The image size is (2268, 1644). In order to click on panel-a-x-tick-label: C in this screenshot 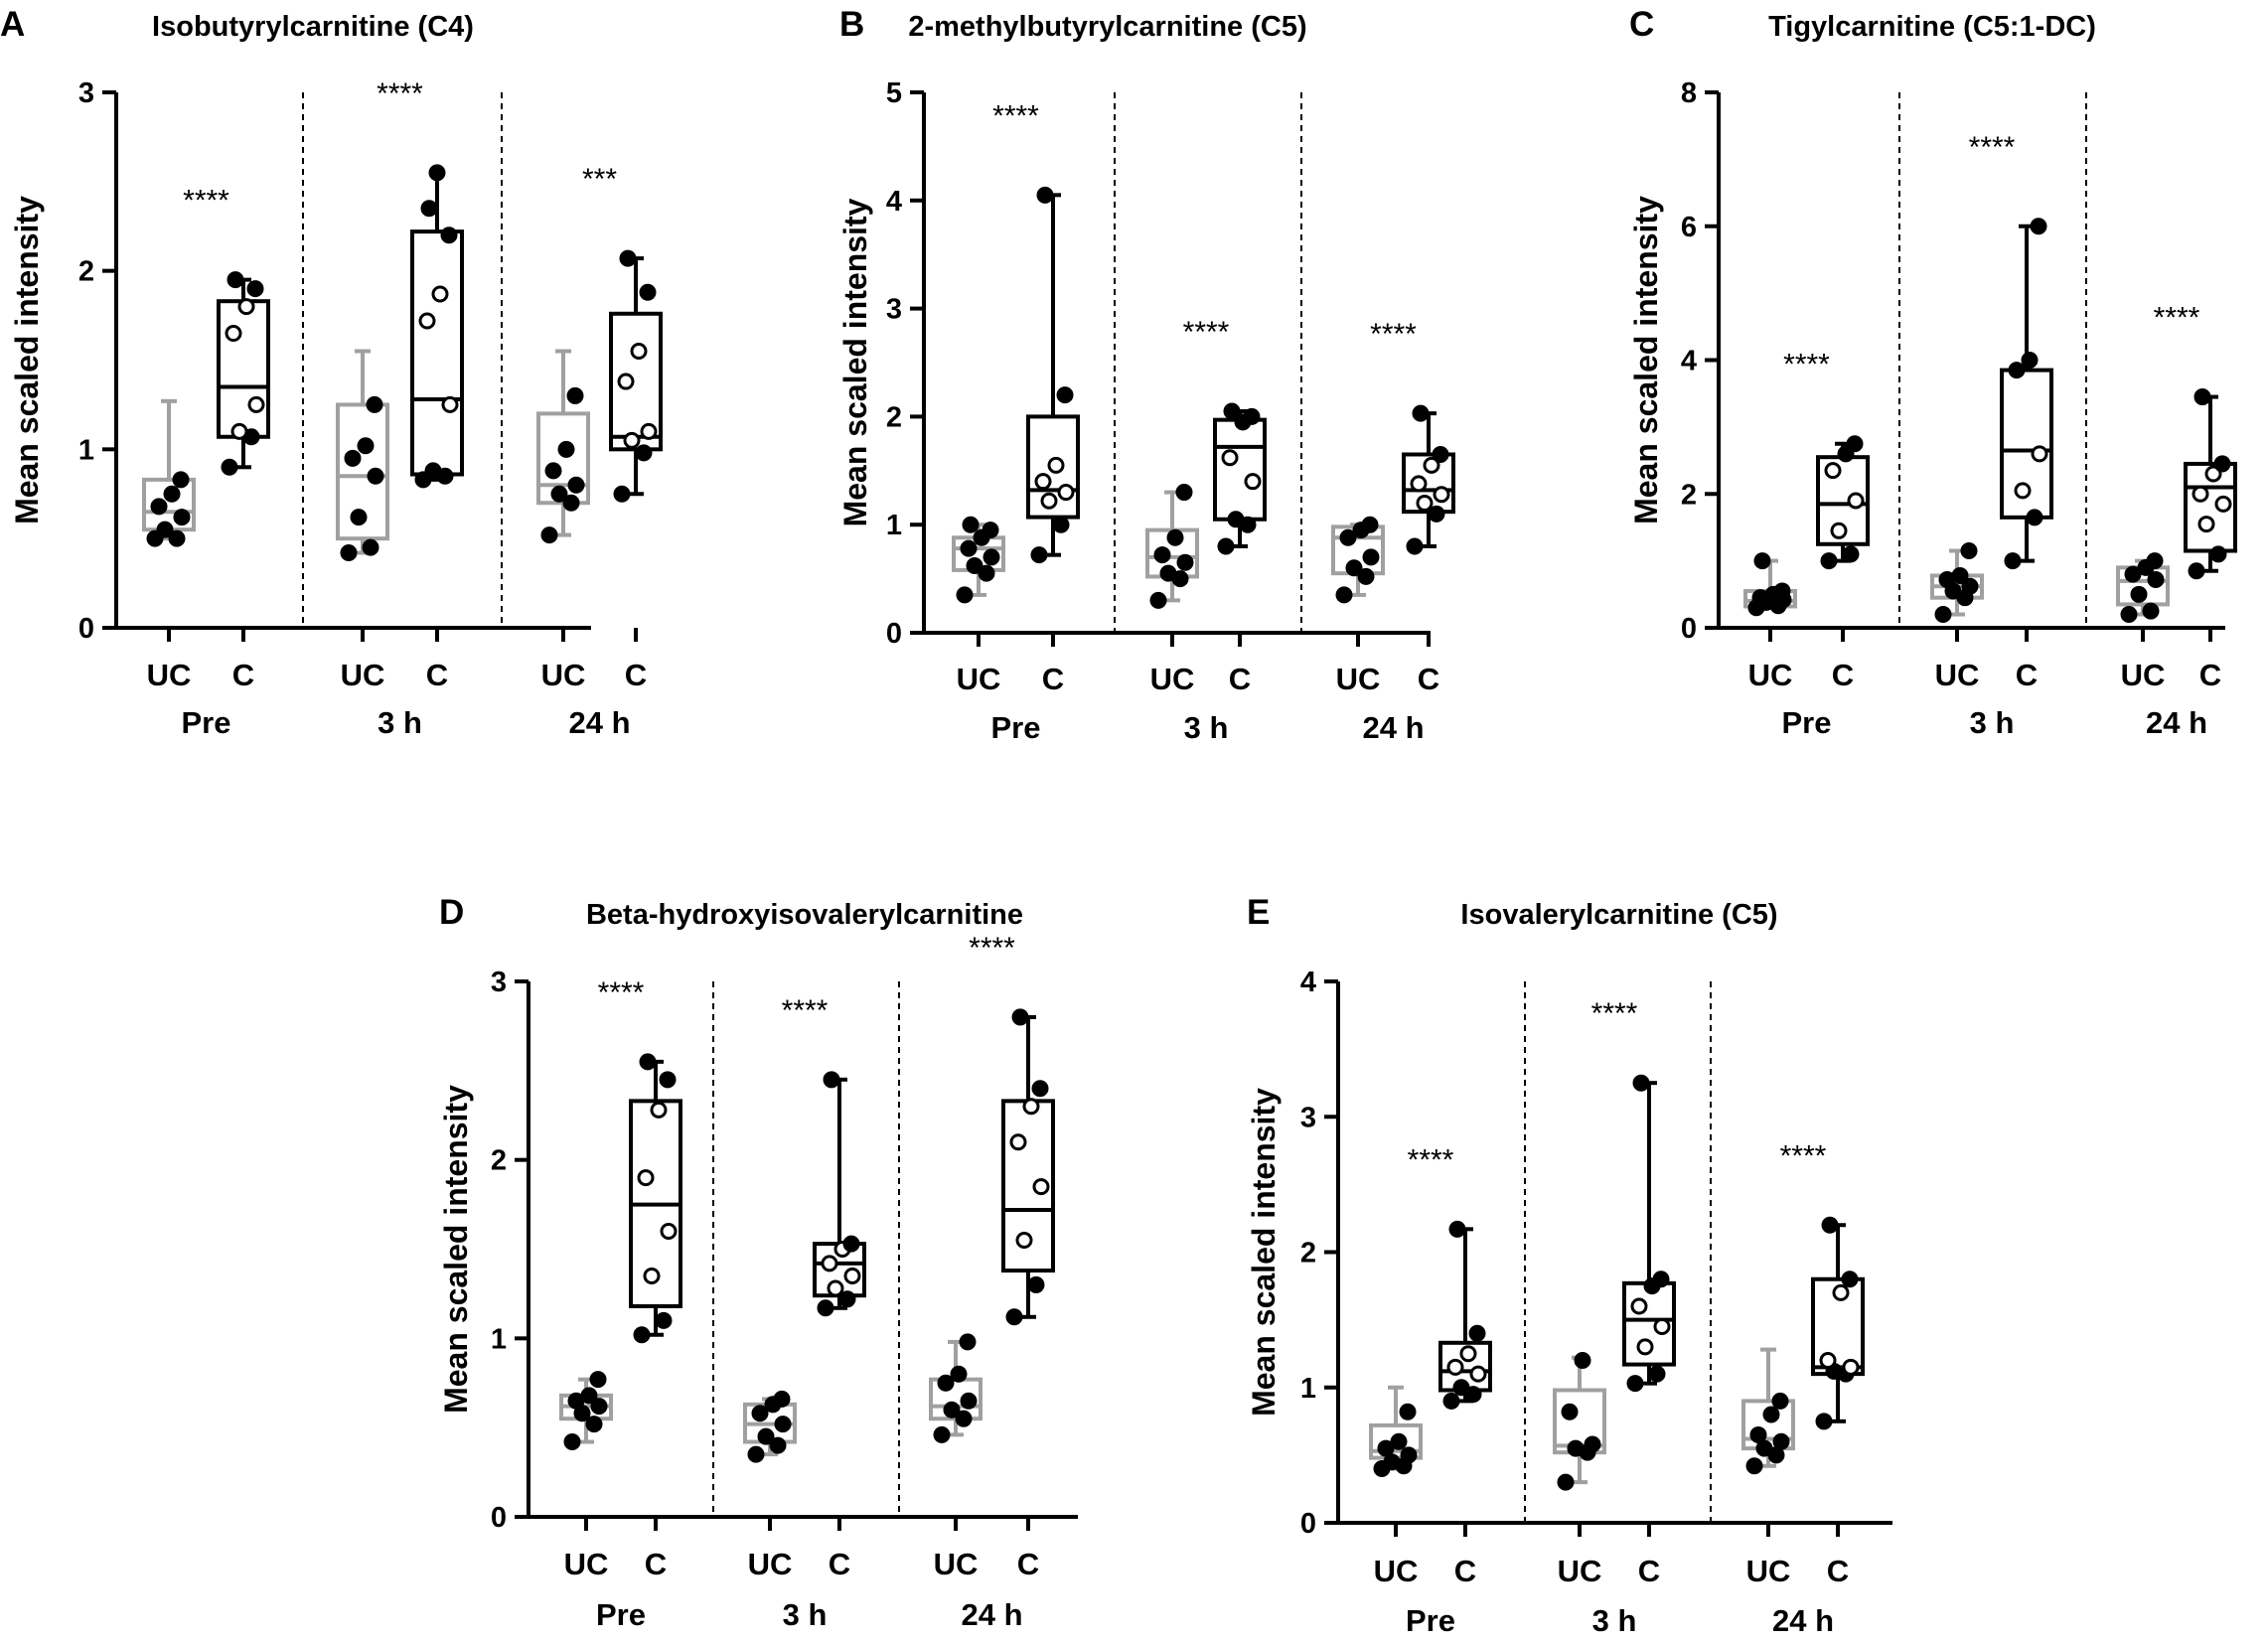, I will do `click(437, 675)`.